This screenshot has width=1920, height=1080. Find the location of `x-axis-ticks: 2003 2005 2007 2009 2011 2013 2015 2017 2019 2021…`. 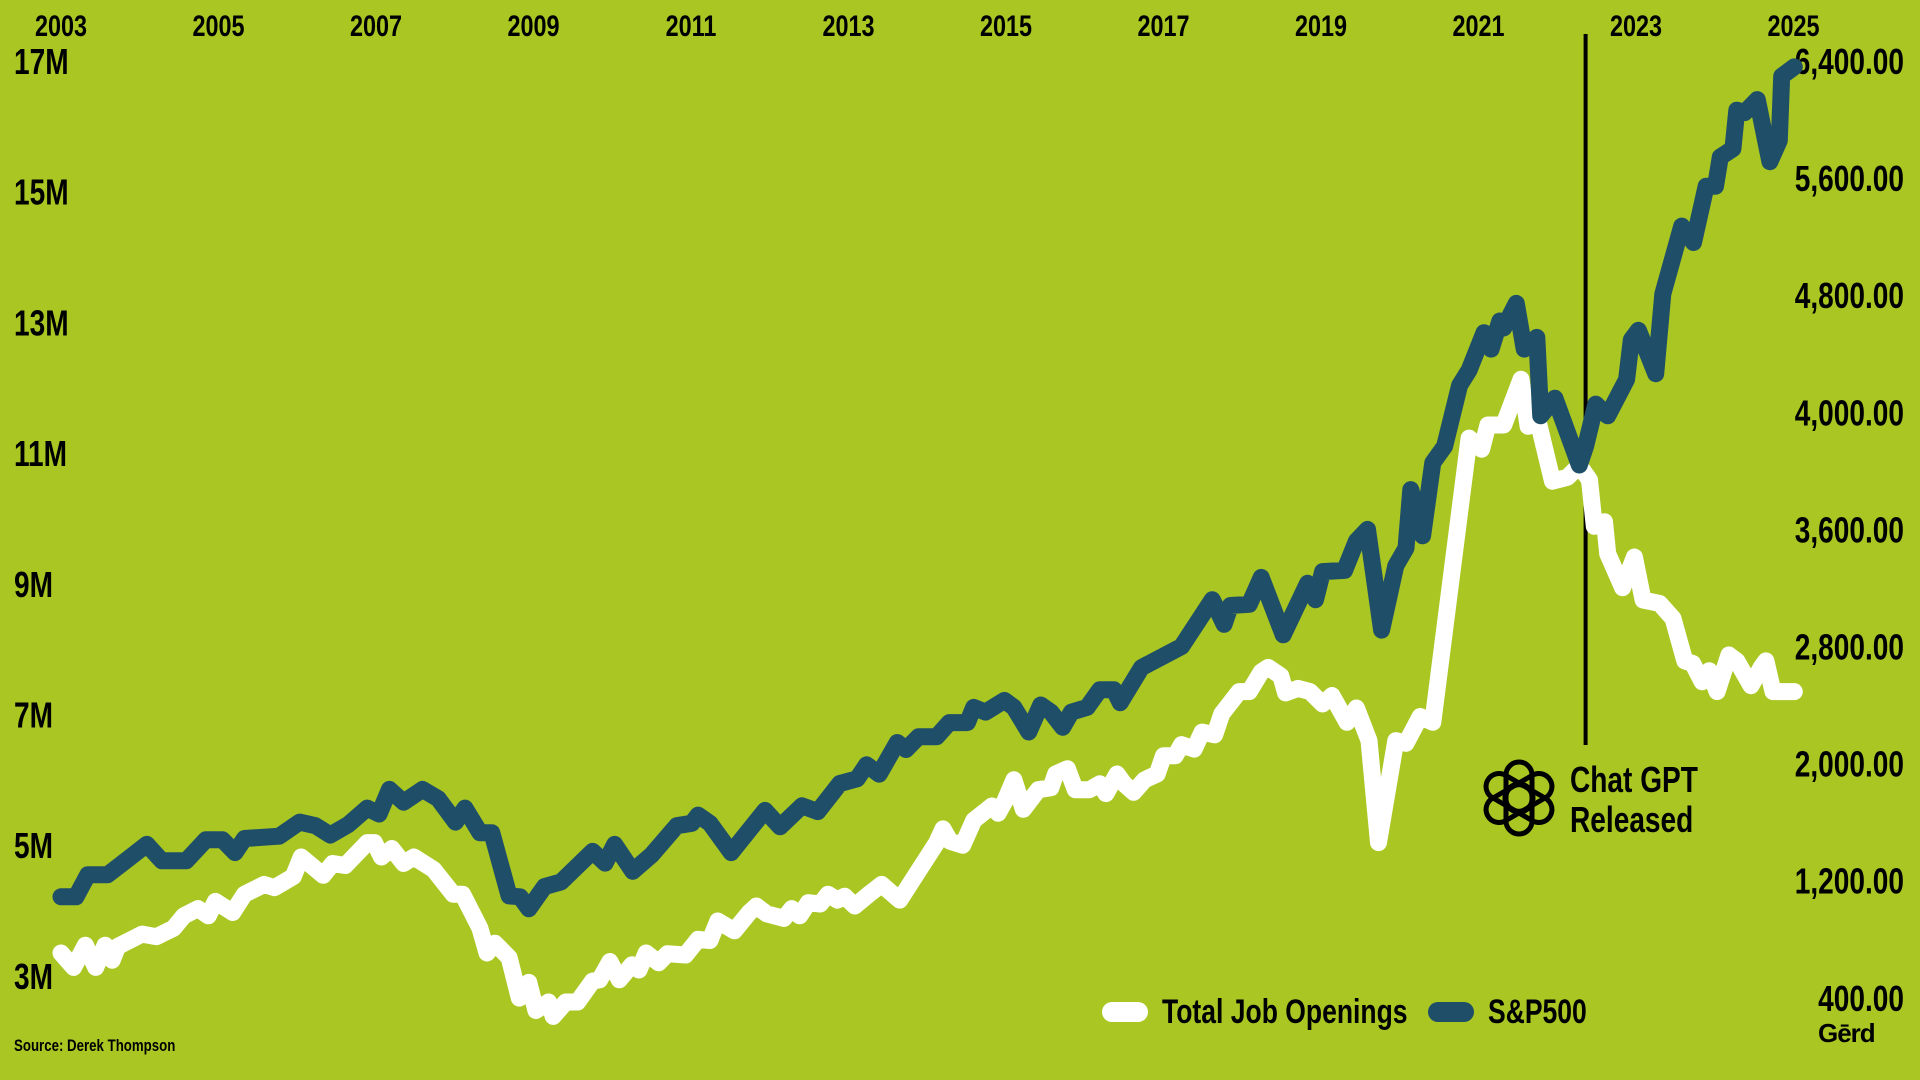

x-axis-ticks: 2003 2005 2007 2009 2011 2013 2015 2017 2019 2021… is located at coordinates (927, 25).